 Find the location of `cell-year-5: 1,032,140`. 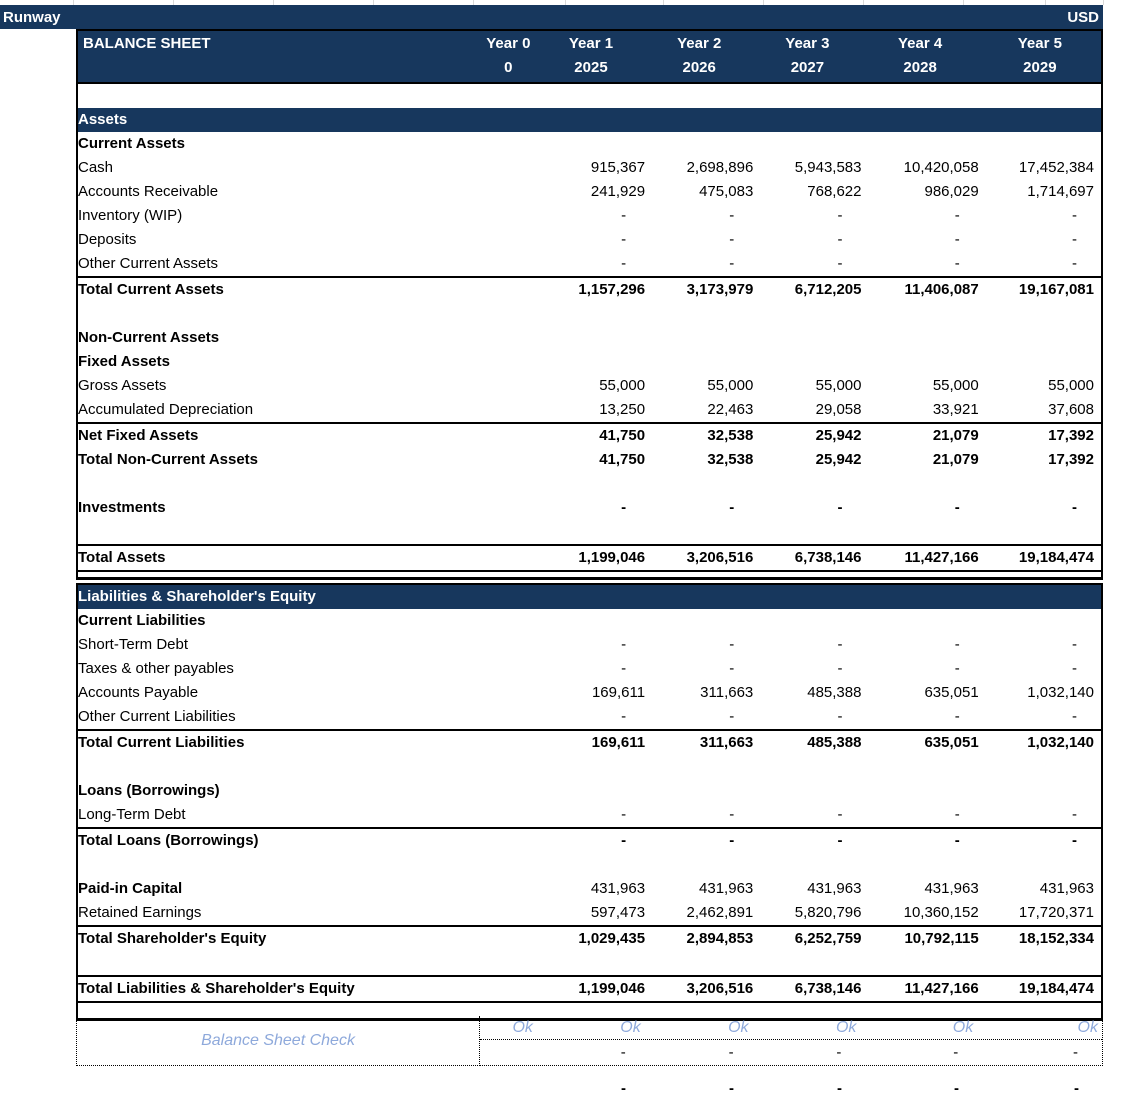

cell-year-5: 1,032,140 is located at coordinates (1060, 692).